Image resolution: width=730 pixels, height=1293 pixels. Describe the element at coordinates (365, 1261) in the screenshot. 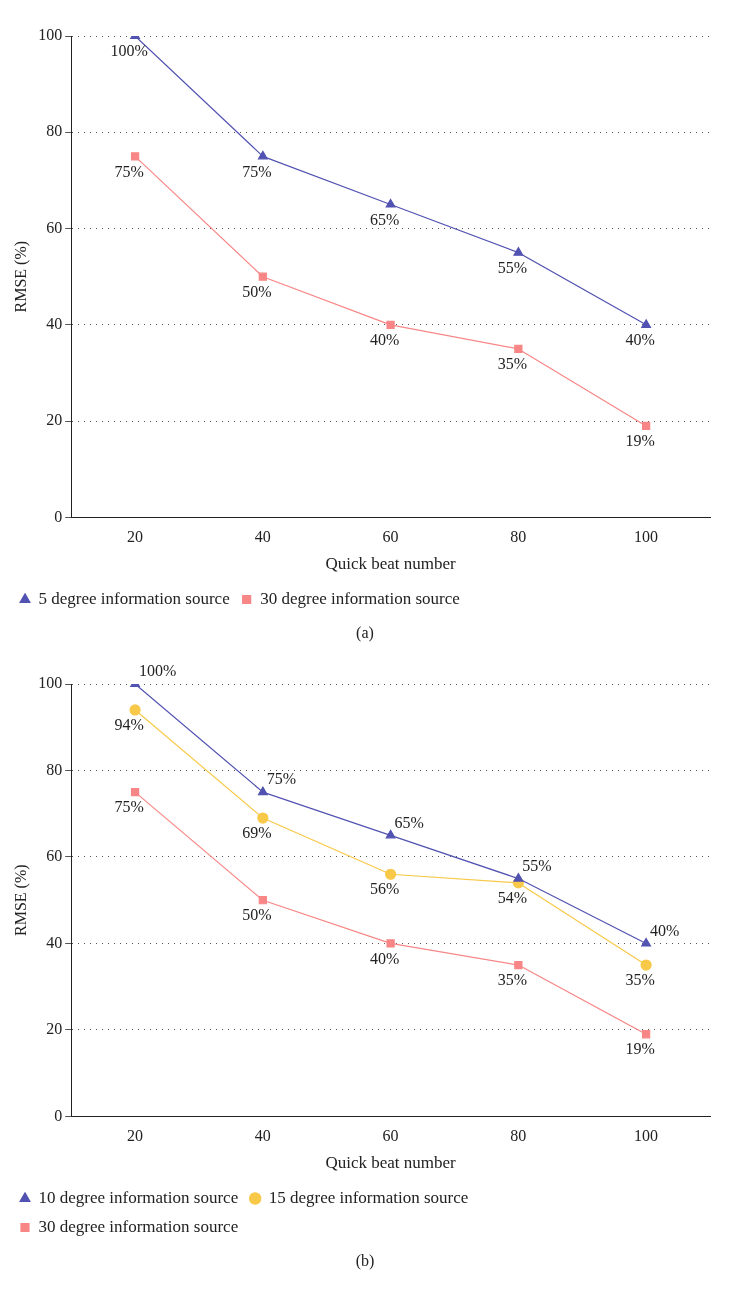

I see `text: (b)` at that location.